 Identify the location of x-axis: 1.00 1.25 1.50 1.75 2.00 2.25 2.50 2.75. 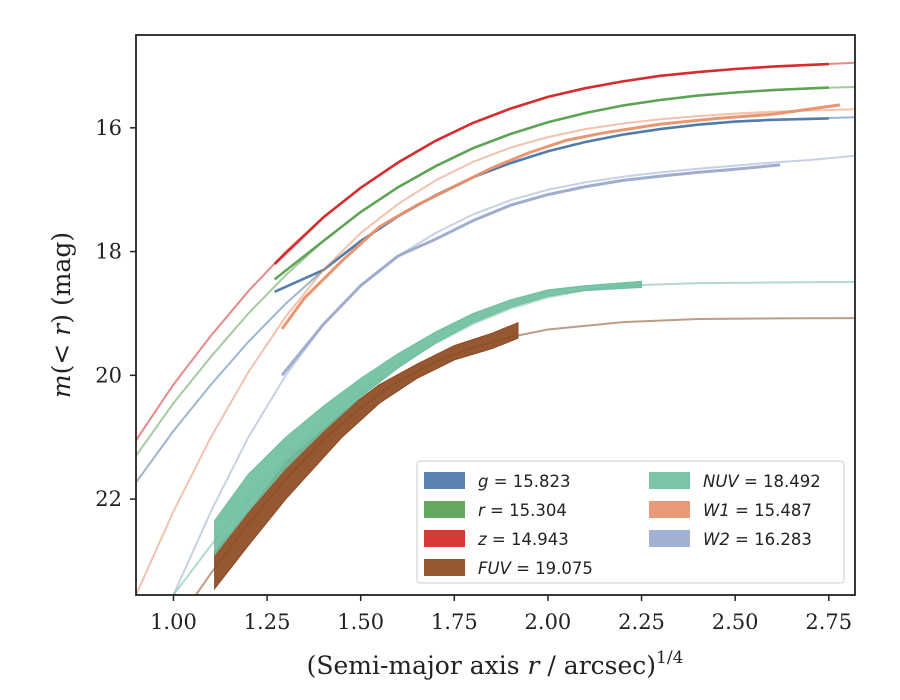
(501, 614).